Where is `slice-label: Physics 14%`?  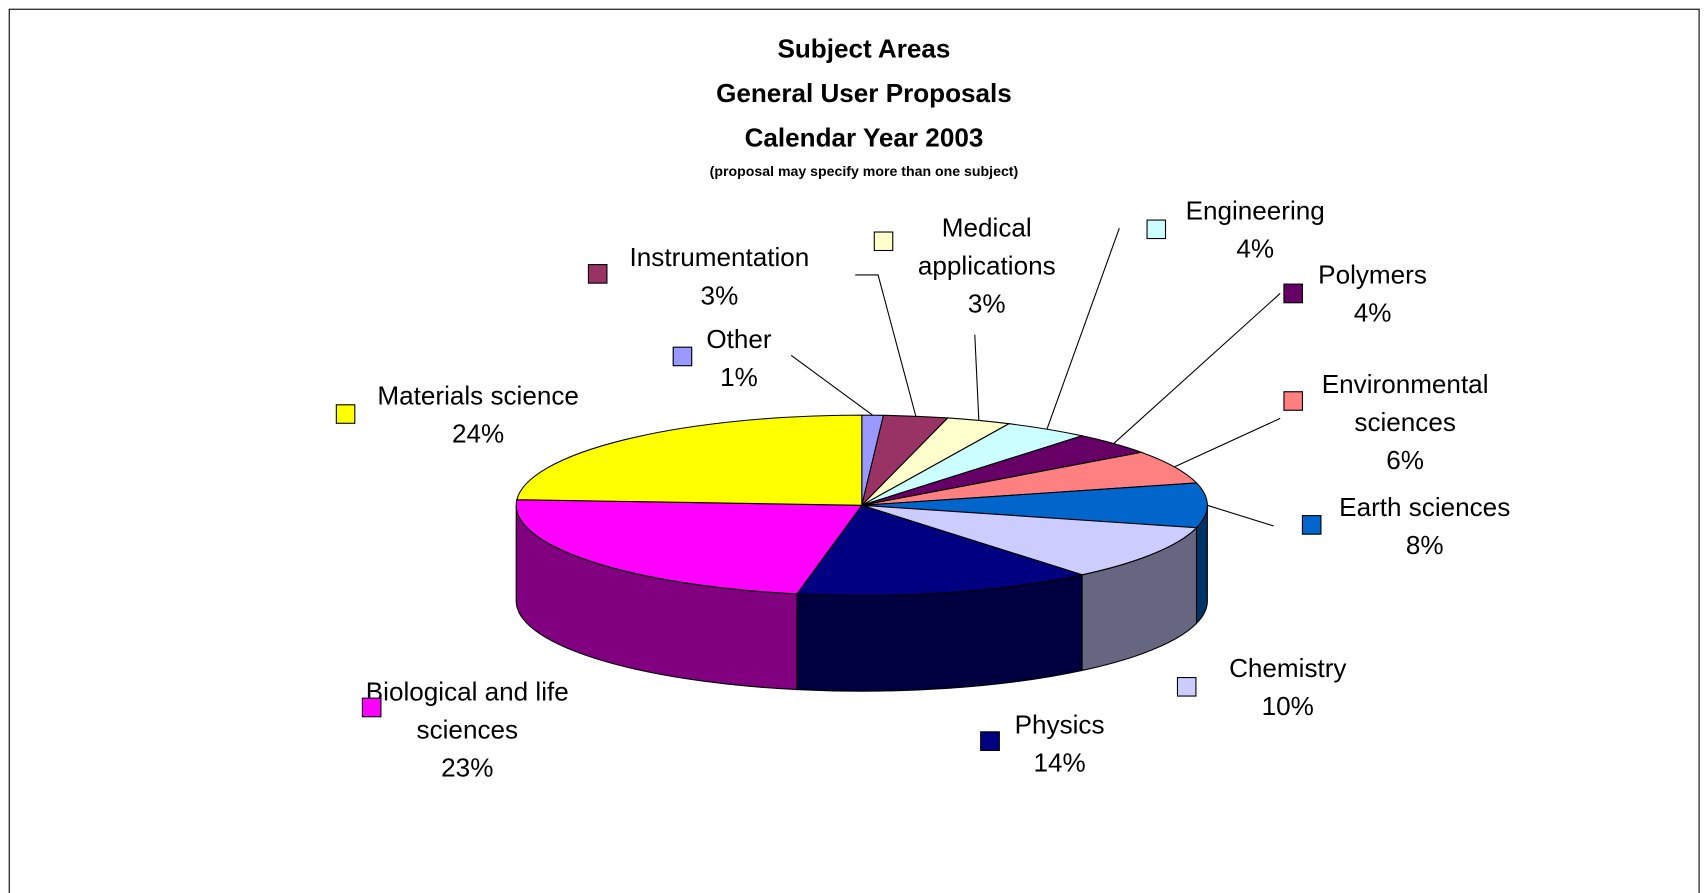
slice-label: Physics 14% is located at coordinates (1060, 744).